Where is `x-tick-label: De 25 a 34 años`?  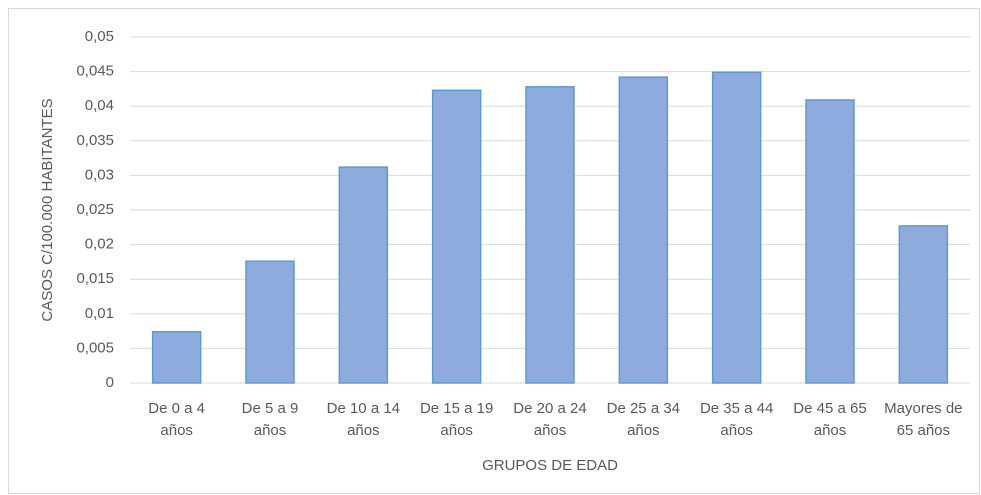
x-tick-label: De 25 a 34 años is located at coordinates (643, 419).